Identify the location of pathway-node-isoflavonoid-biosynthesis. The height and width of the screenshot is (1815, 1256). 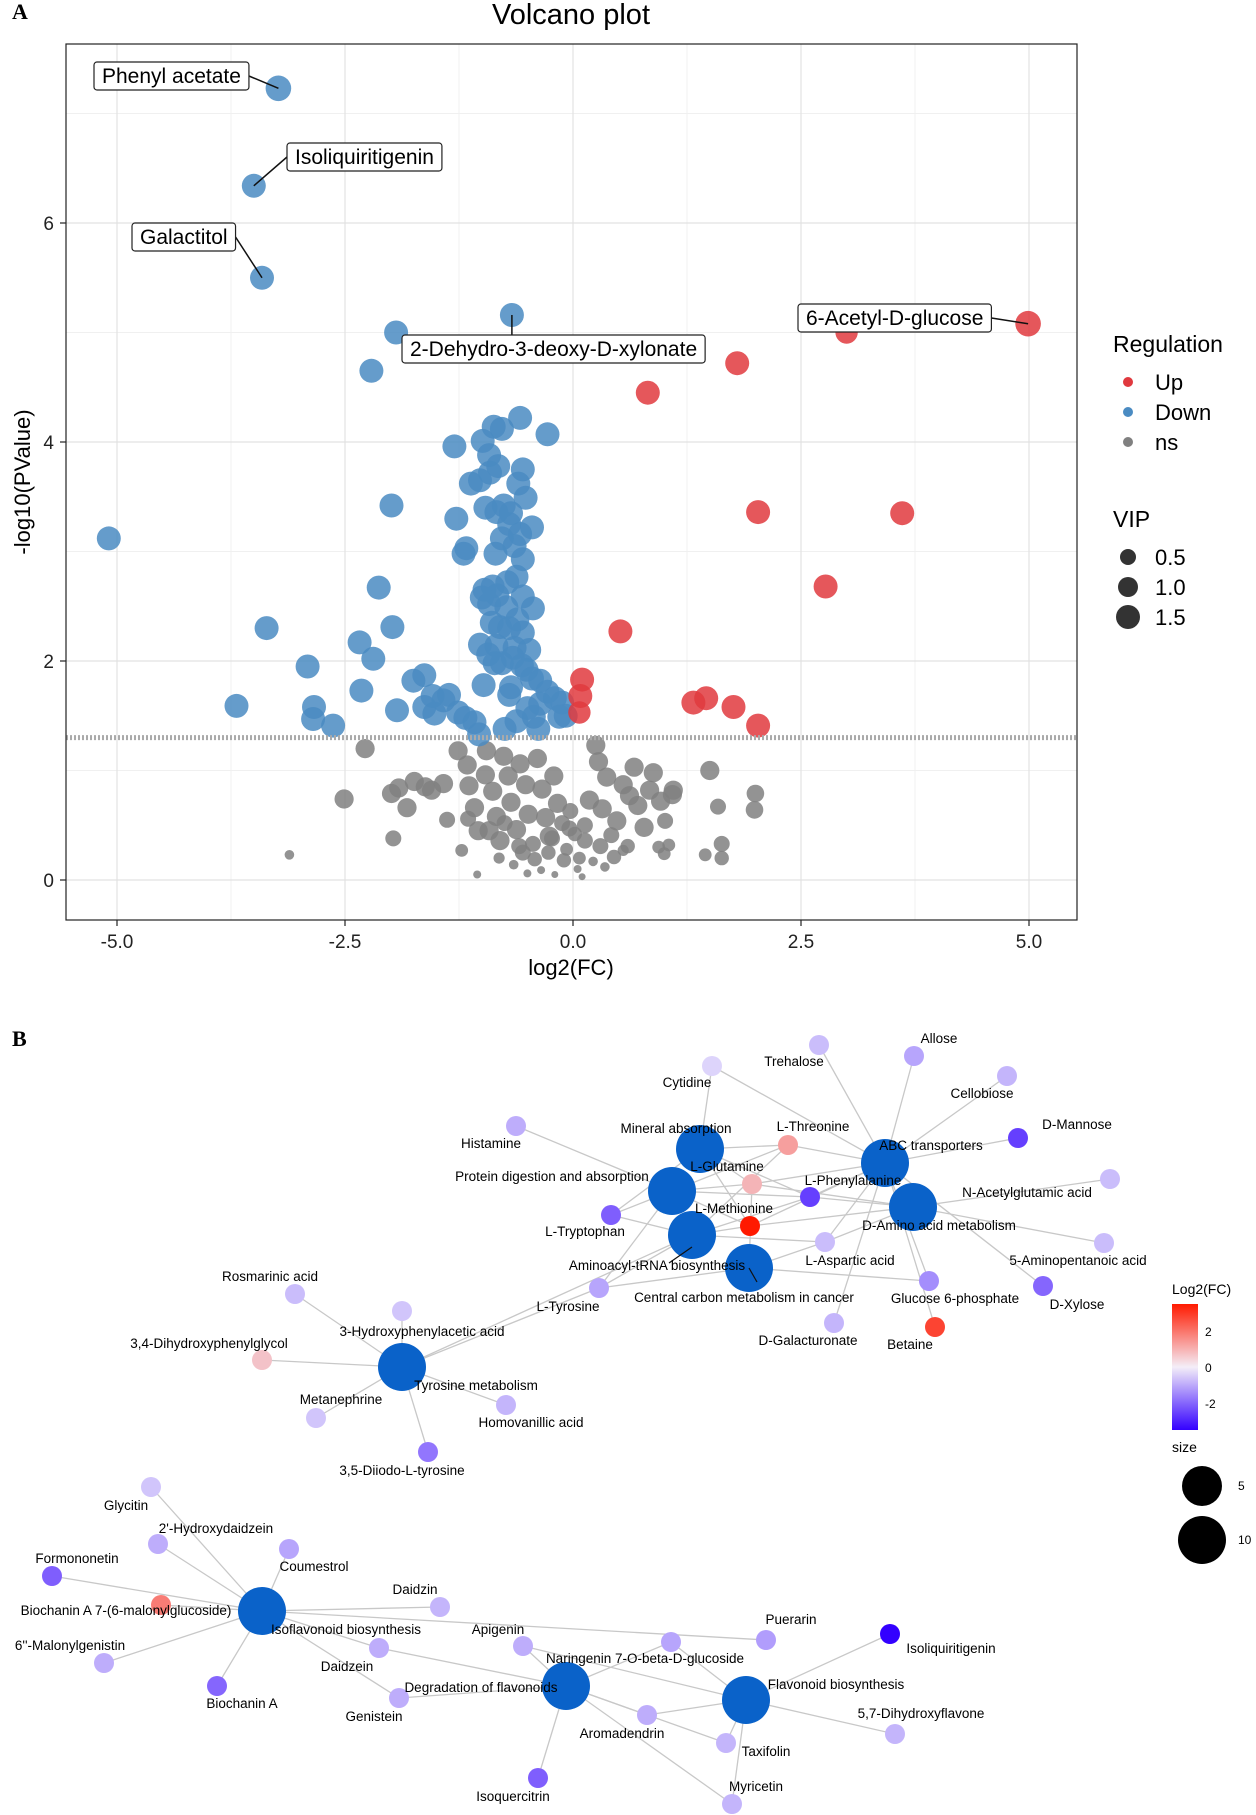
(262, 1611).